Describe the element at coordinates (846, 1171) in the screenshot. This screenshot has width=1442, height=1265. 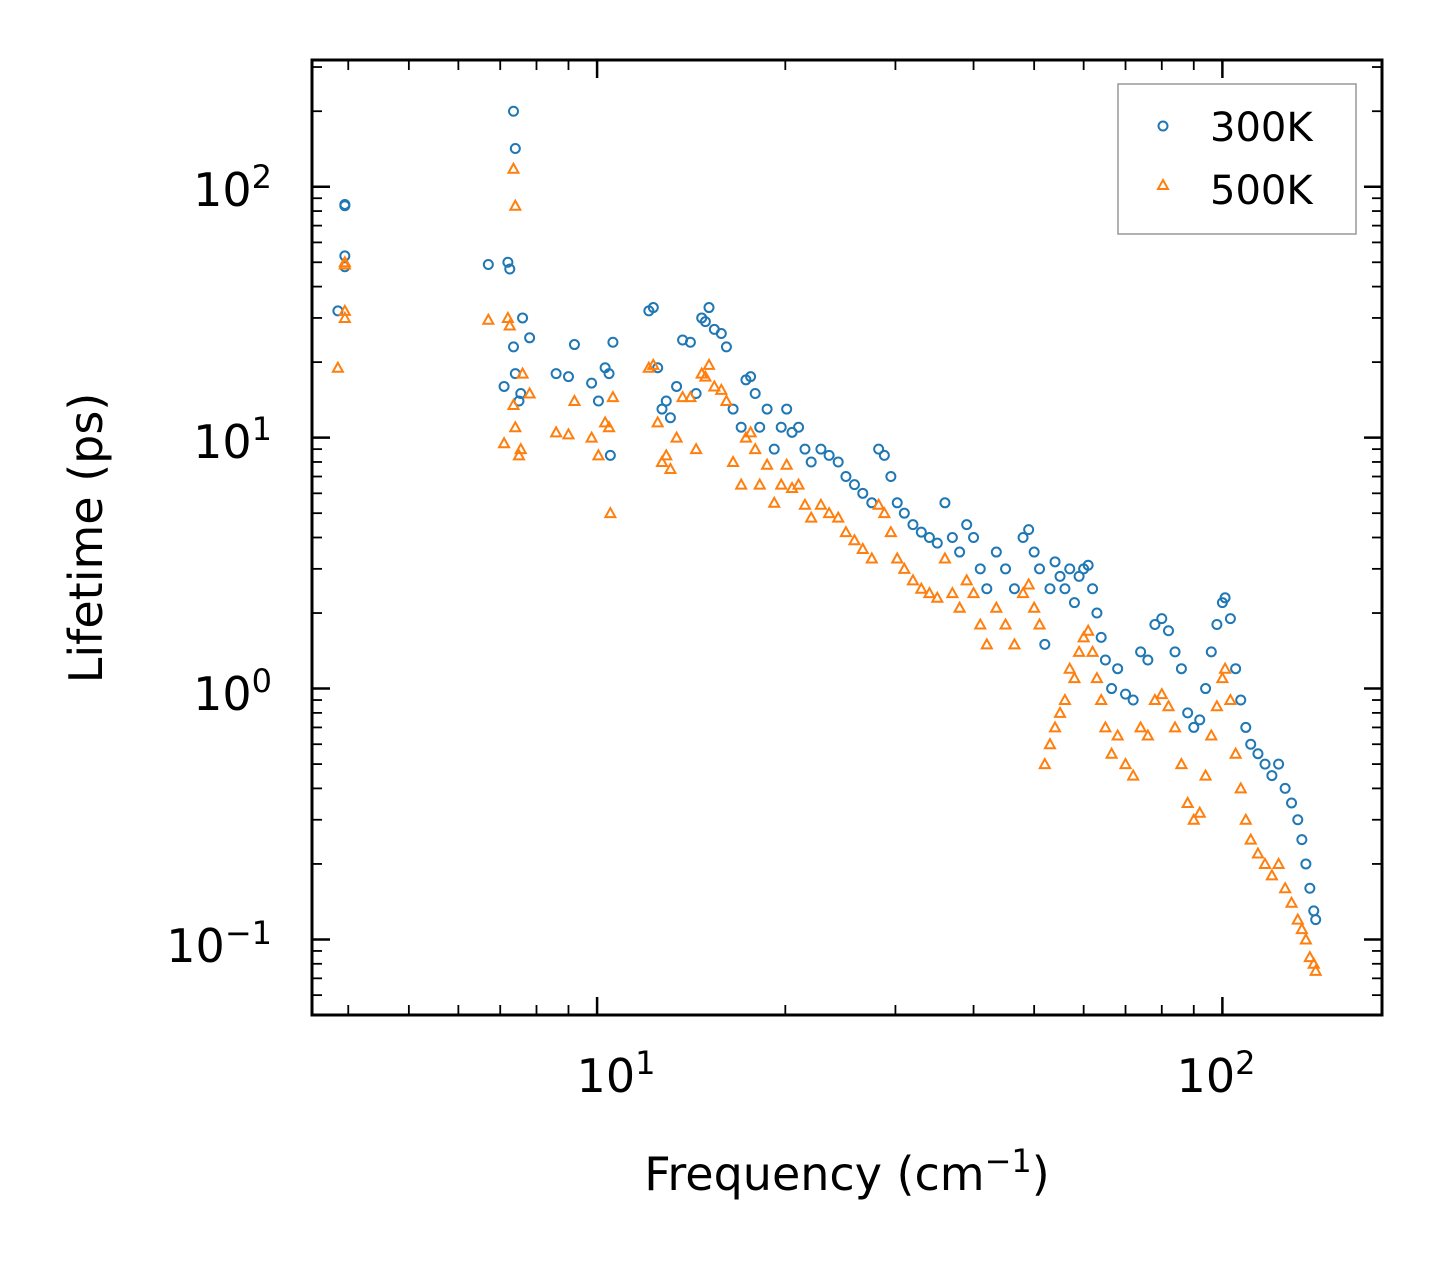
I see `x-axis-label: Frequency (cm−1)` at that location.